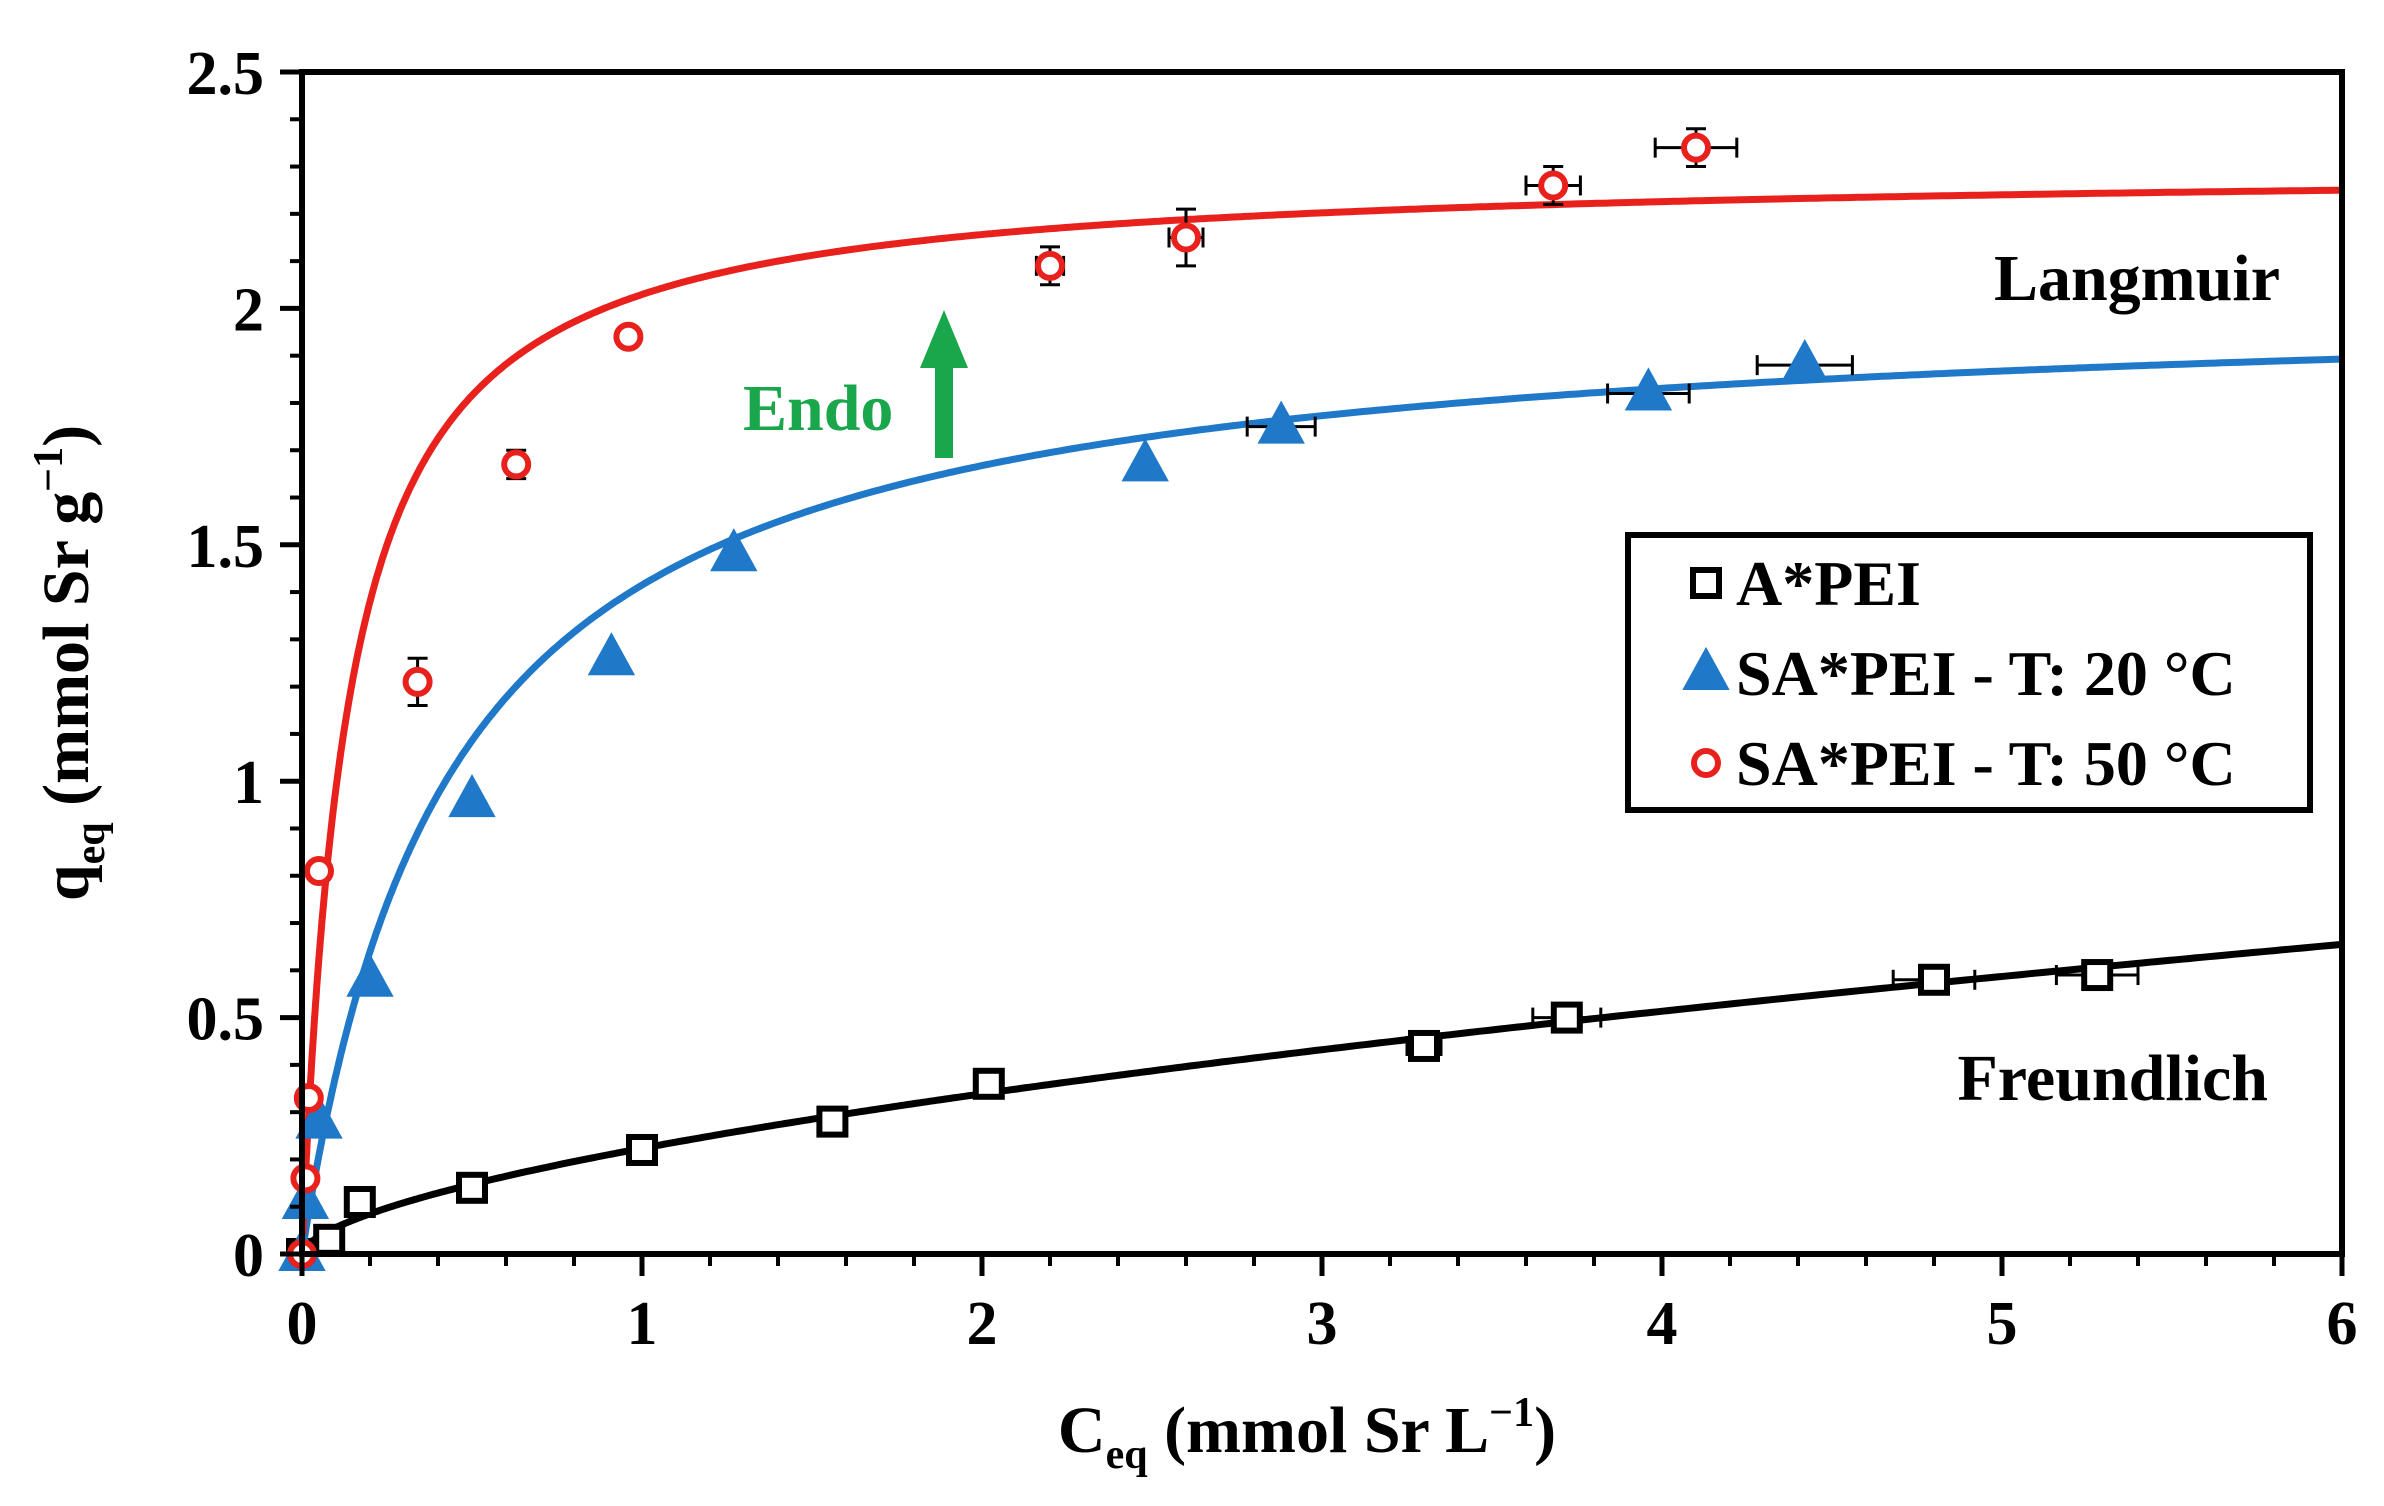  What do you see at coordinates (1706, 583) in the screenshot?
I see `legend-square-icon` at bounding box center [1706, 583].